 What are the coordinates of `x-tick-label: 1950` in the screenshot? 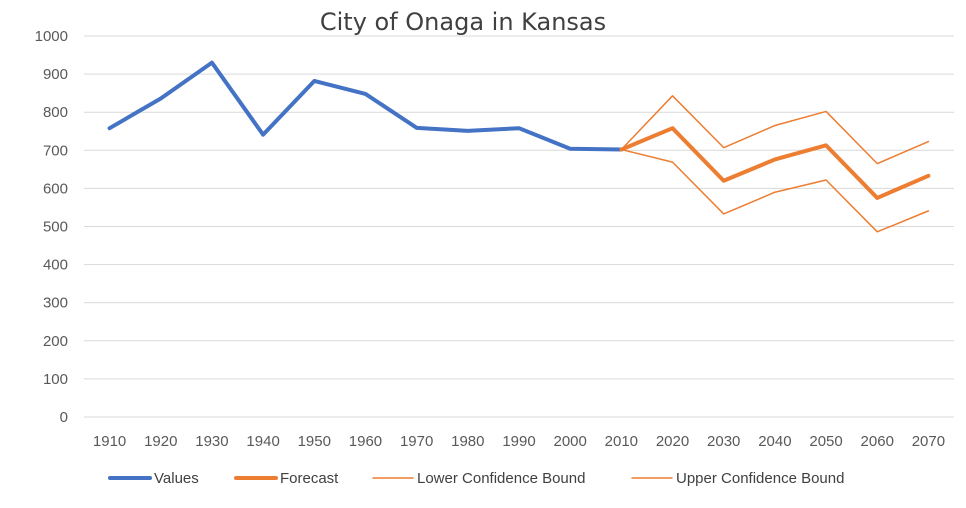 It's located at (314, 441).